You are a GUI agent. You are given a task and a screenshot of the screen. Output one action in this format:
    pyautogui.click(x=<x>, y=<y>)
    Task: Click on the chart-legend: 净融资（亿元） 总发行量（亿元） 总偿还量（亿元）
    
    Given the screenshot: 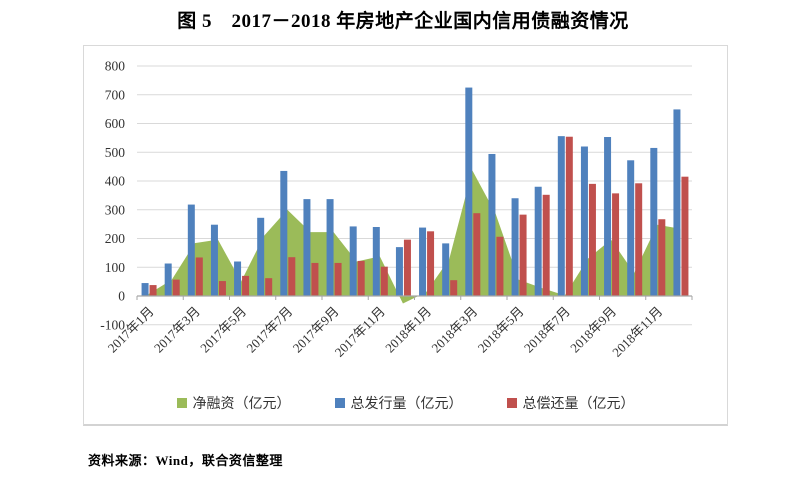 What is the action you would take?
    pyautogui.click(x=405, y=403)
    